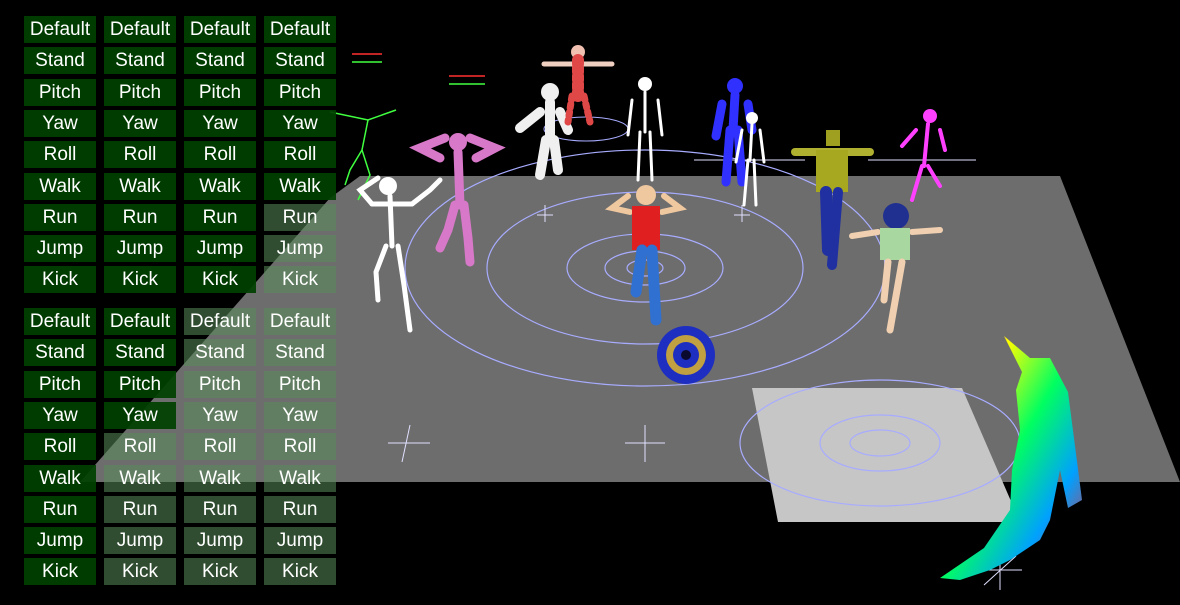 The height and width of the screenshot is (605, 1180). Describe the element at coordinates (896, 268) in the screenshot. I see `anime-character` at that location.